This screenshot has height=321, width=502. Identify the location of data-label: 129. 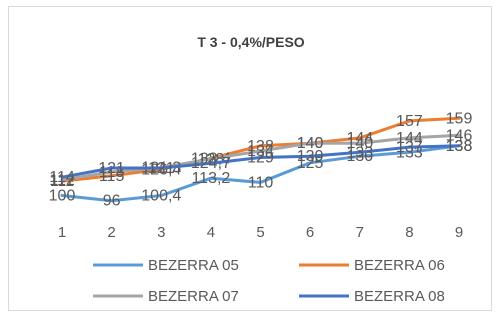
(260, 158).